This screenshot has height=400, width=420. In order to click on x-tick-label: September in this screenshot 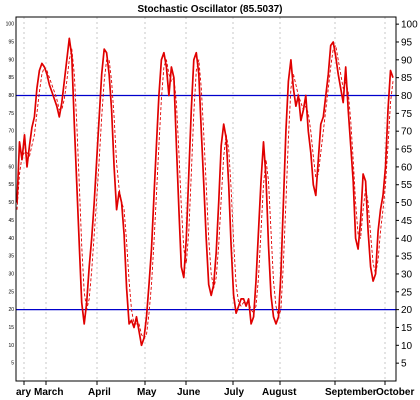, I will do `click(351, 392)`.